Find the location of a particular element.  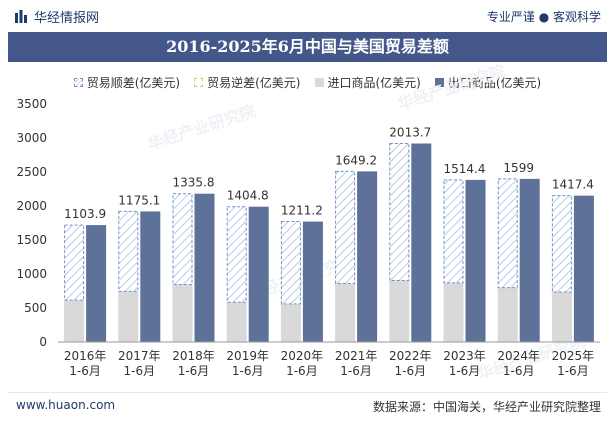

legend-item-surplus: 贸易顺差(亿美元) is located at coordinates (127, 82).